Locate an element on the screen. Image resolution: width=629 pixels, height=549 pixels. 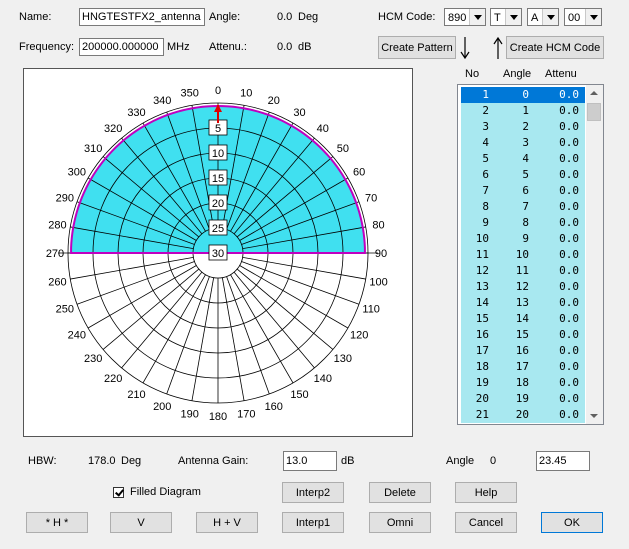
list-item: 4 3 0.0 is located at coordinates (523, 143).